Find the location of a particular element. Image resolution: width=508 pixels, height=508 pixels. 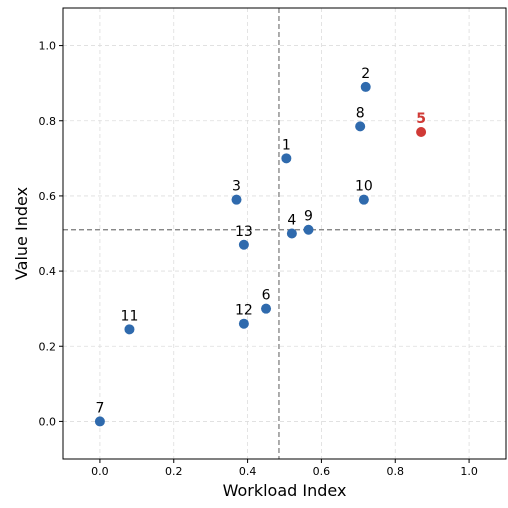

data-point-label: 13 is located at coordinates (244, 232).